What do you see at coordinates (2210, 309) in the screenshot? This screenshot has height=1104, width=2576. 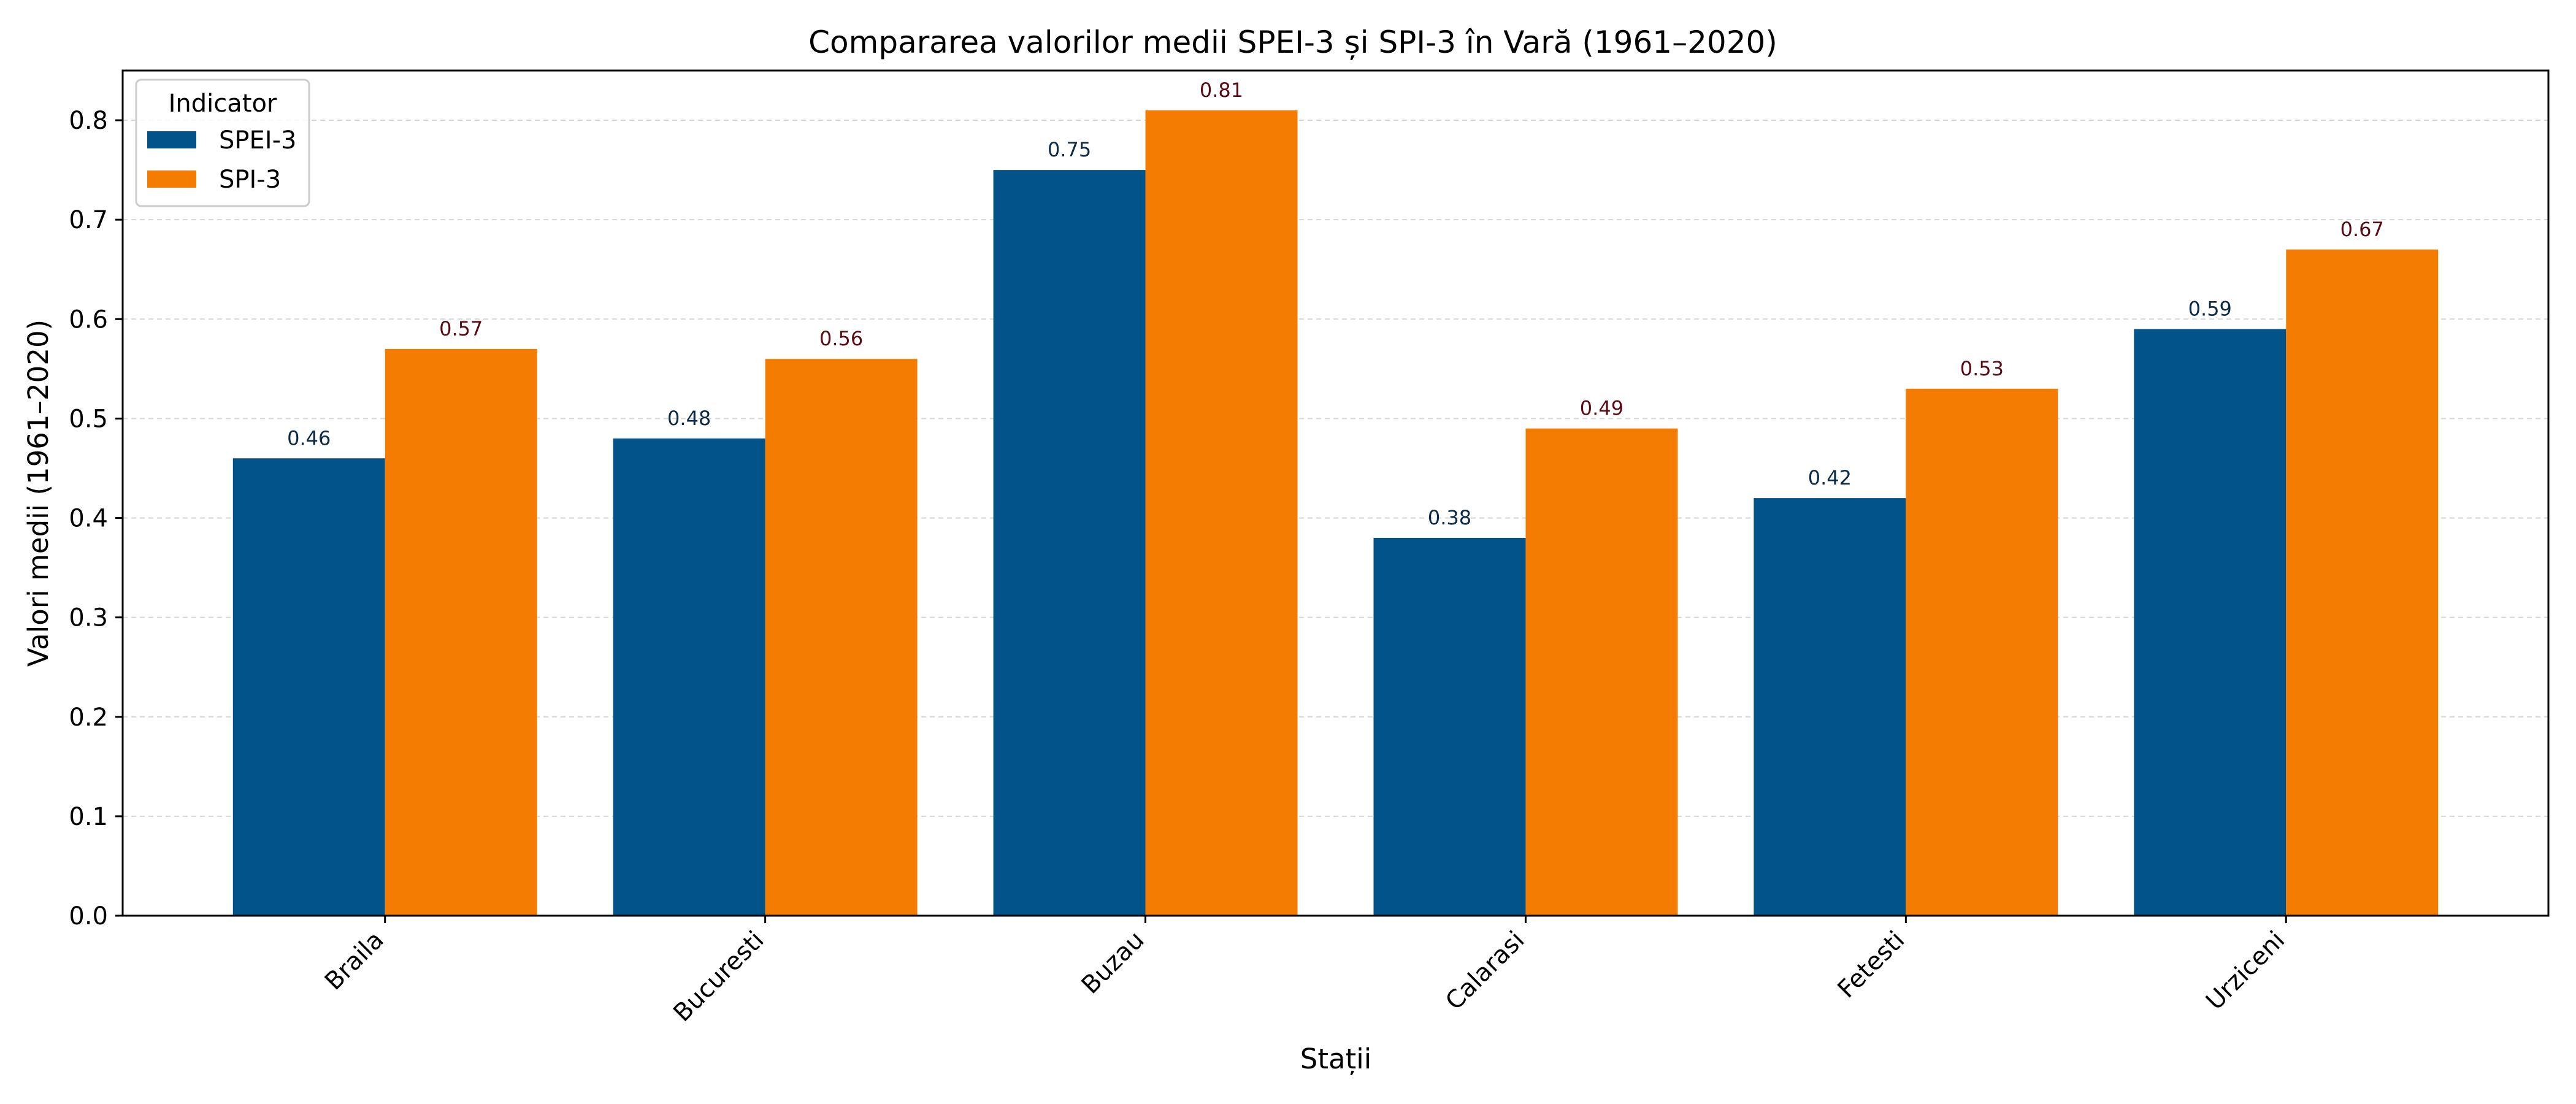 I see `bar-value-label: 0.59` at bounding box center [2210, 309].